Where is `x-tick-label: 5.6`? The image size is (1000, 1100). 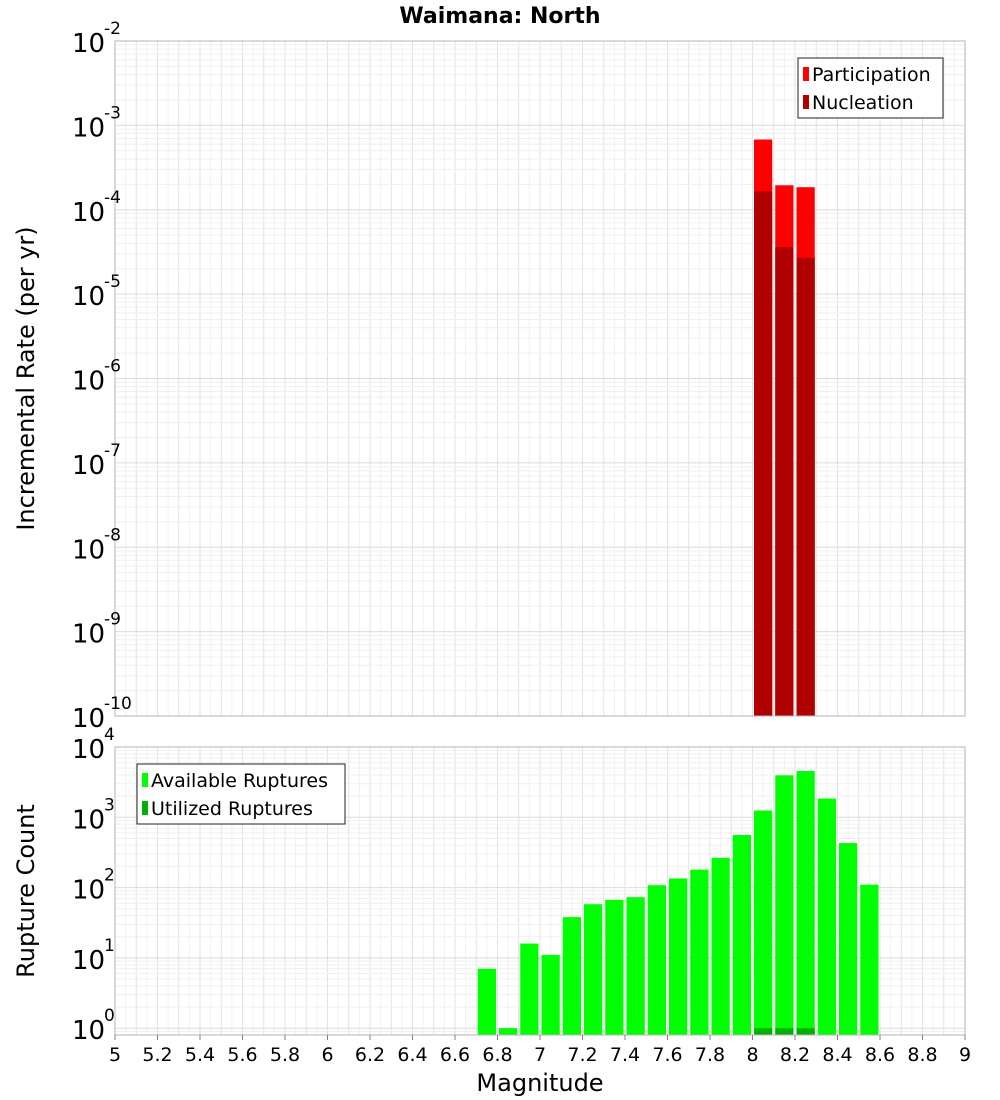 x-tick-label: 5.6 is located at coordinates (242, 1055).